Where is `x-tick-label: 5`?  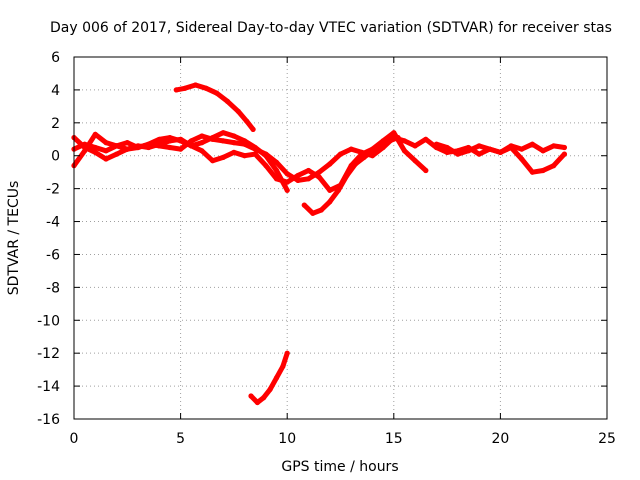
x-tick-label: 5 is located at coordinates (180, 439).